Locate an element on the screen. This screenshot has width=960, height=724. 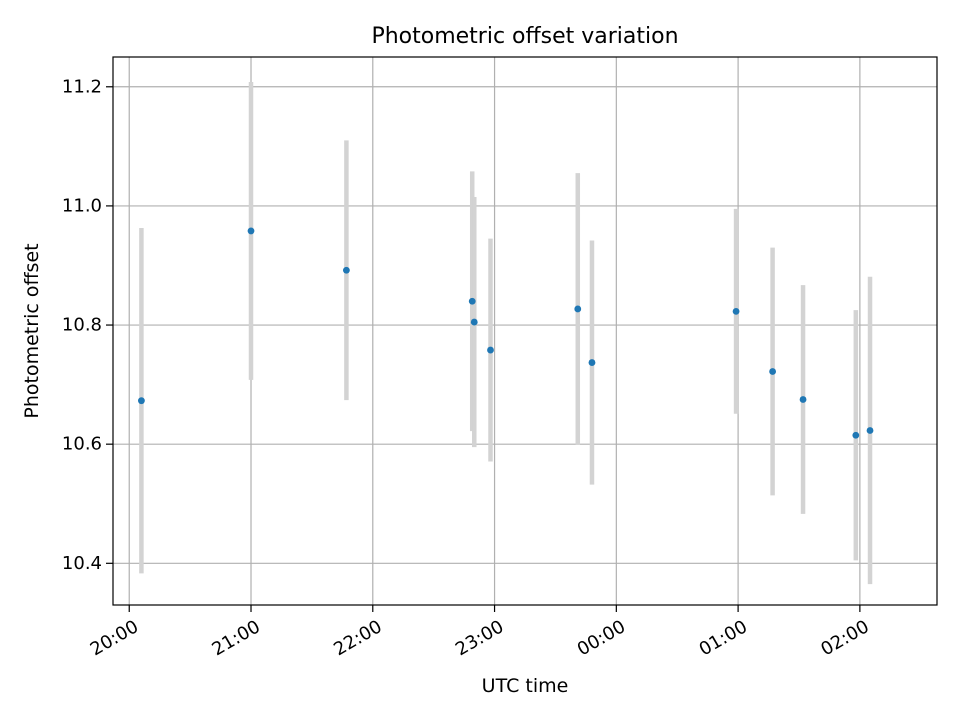
y-tick-label: 10.8 is located at coordinates (82, 325).